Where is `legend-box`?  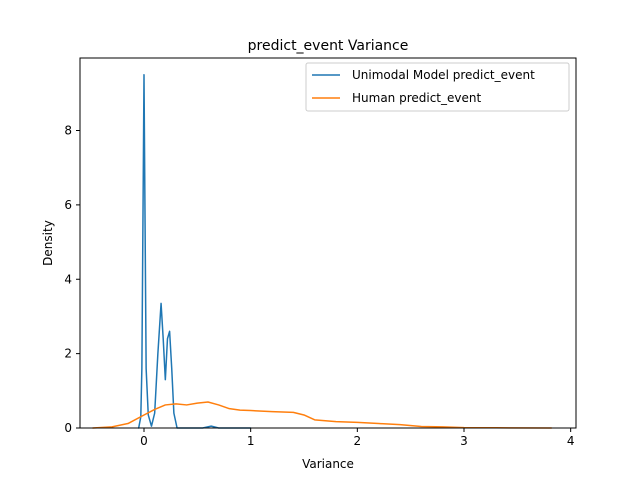 legend-box is located at coordinates (437, 87).